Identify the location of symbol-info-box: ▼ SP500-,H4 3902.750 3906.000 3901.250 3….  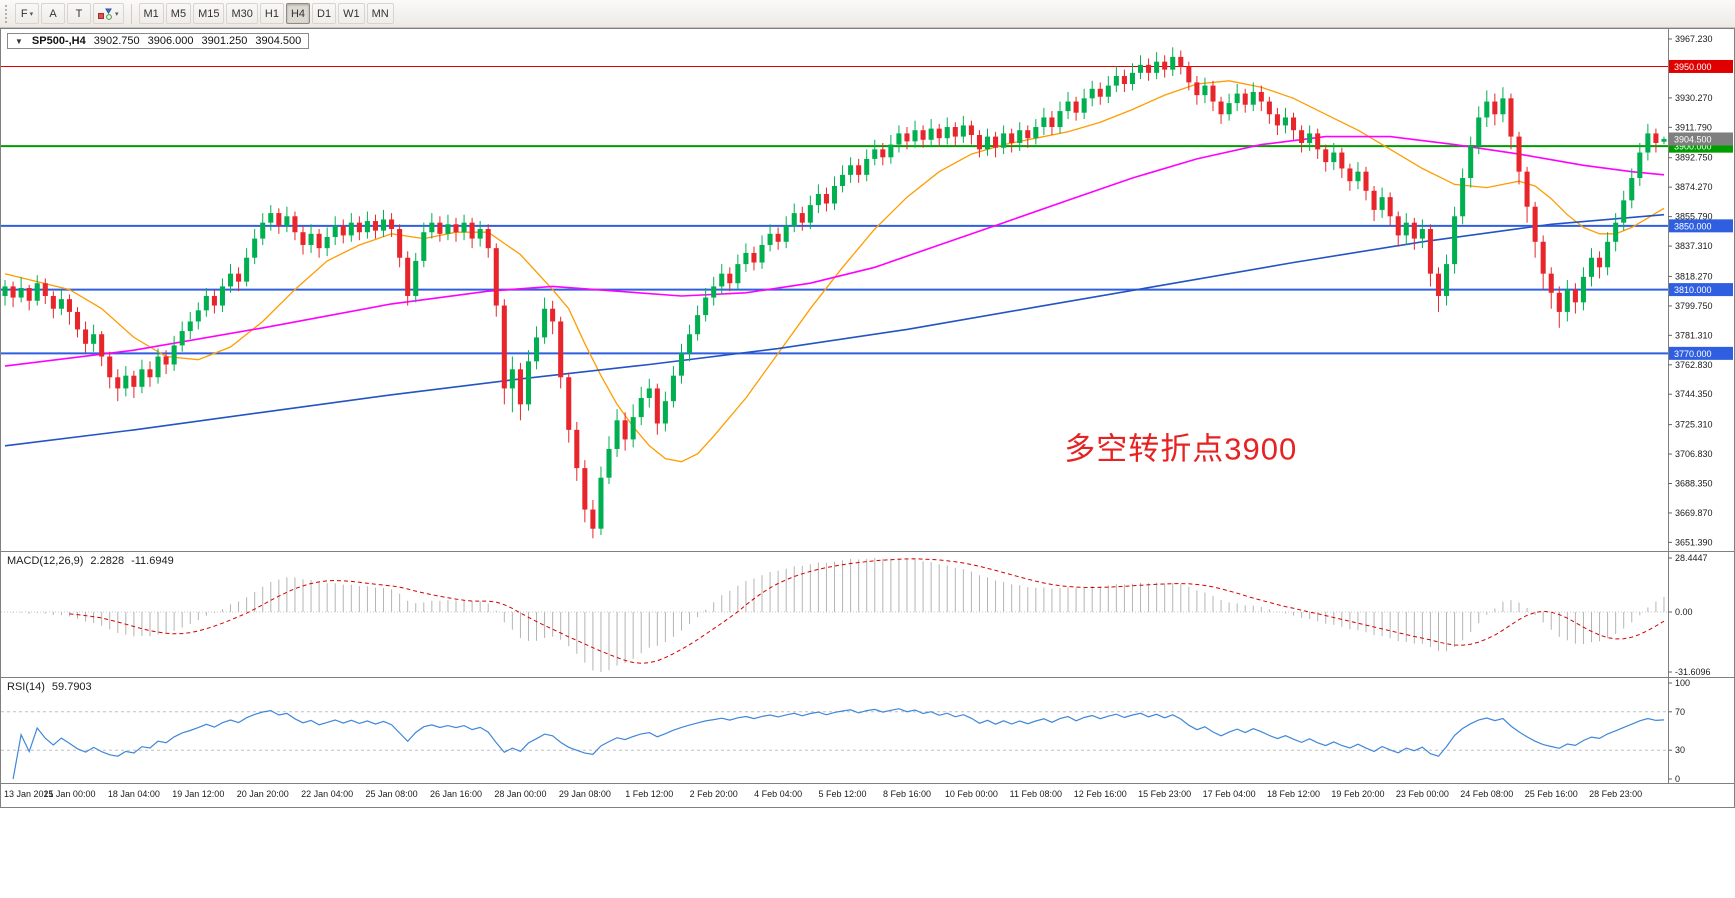
(158, 41).